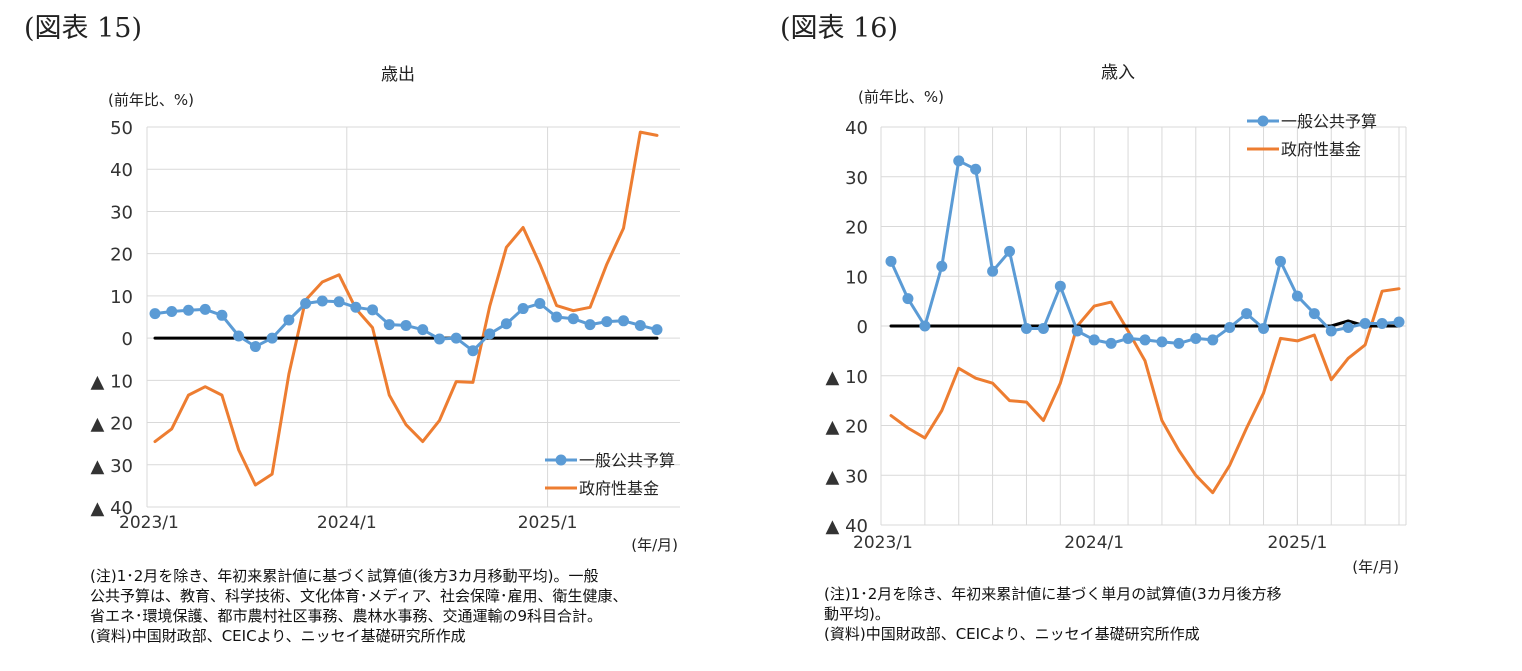 The height and width of the screenshot is (671, 1522). What do you see at coordinates (398, 75) in the screenshot?
I see `chart-title: 歳出` at bounding box center [398, 75].